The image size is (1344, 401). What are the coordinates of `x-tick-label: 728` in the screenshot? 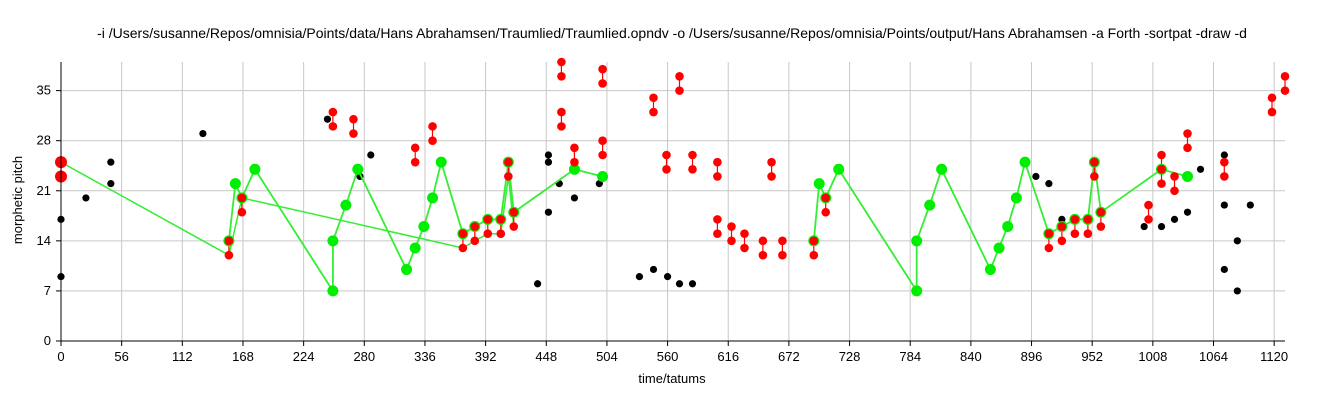 It's located at (850, 356).